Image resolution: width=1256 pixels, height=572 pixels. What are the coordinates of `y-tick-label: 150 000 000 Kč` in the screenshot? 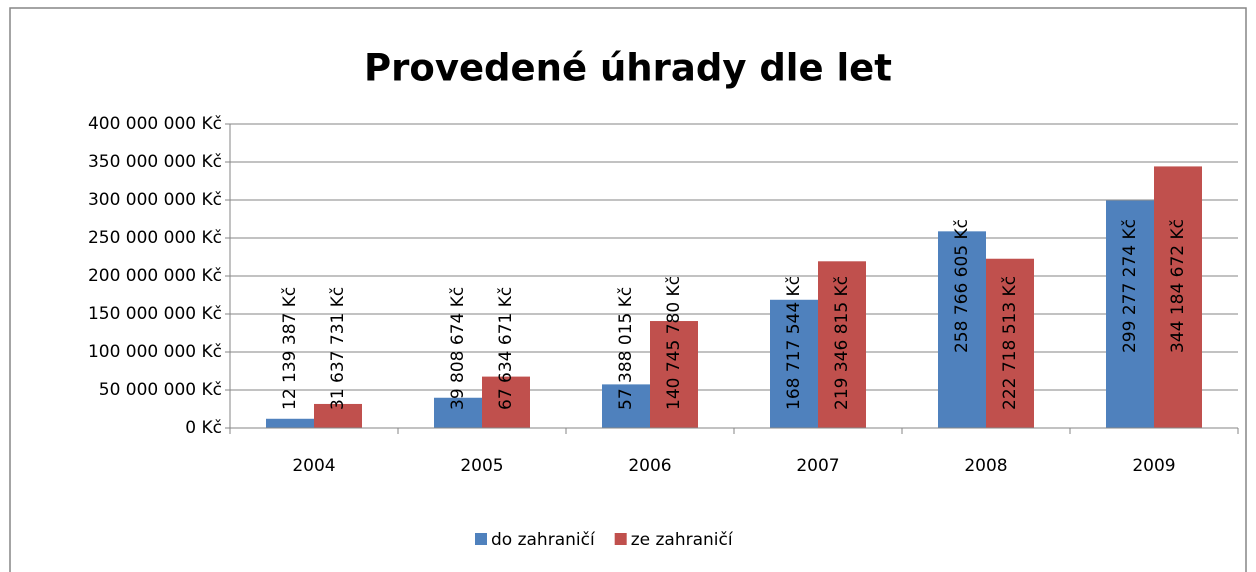 It's located at (155, 314).